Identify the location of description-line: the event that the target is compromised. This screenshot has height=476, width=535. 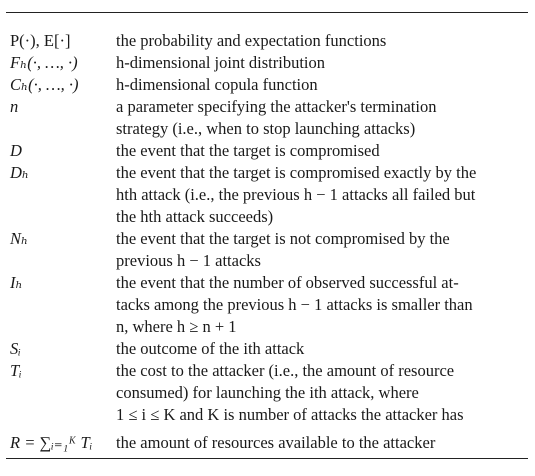
(248, 150).